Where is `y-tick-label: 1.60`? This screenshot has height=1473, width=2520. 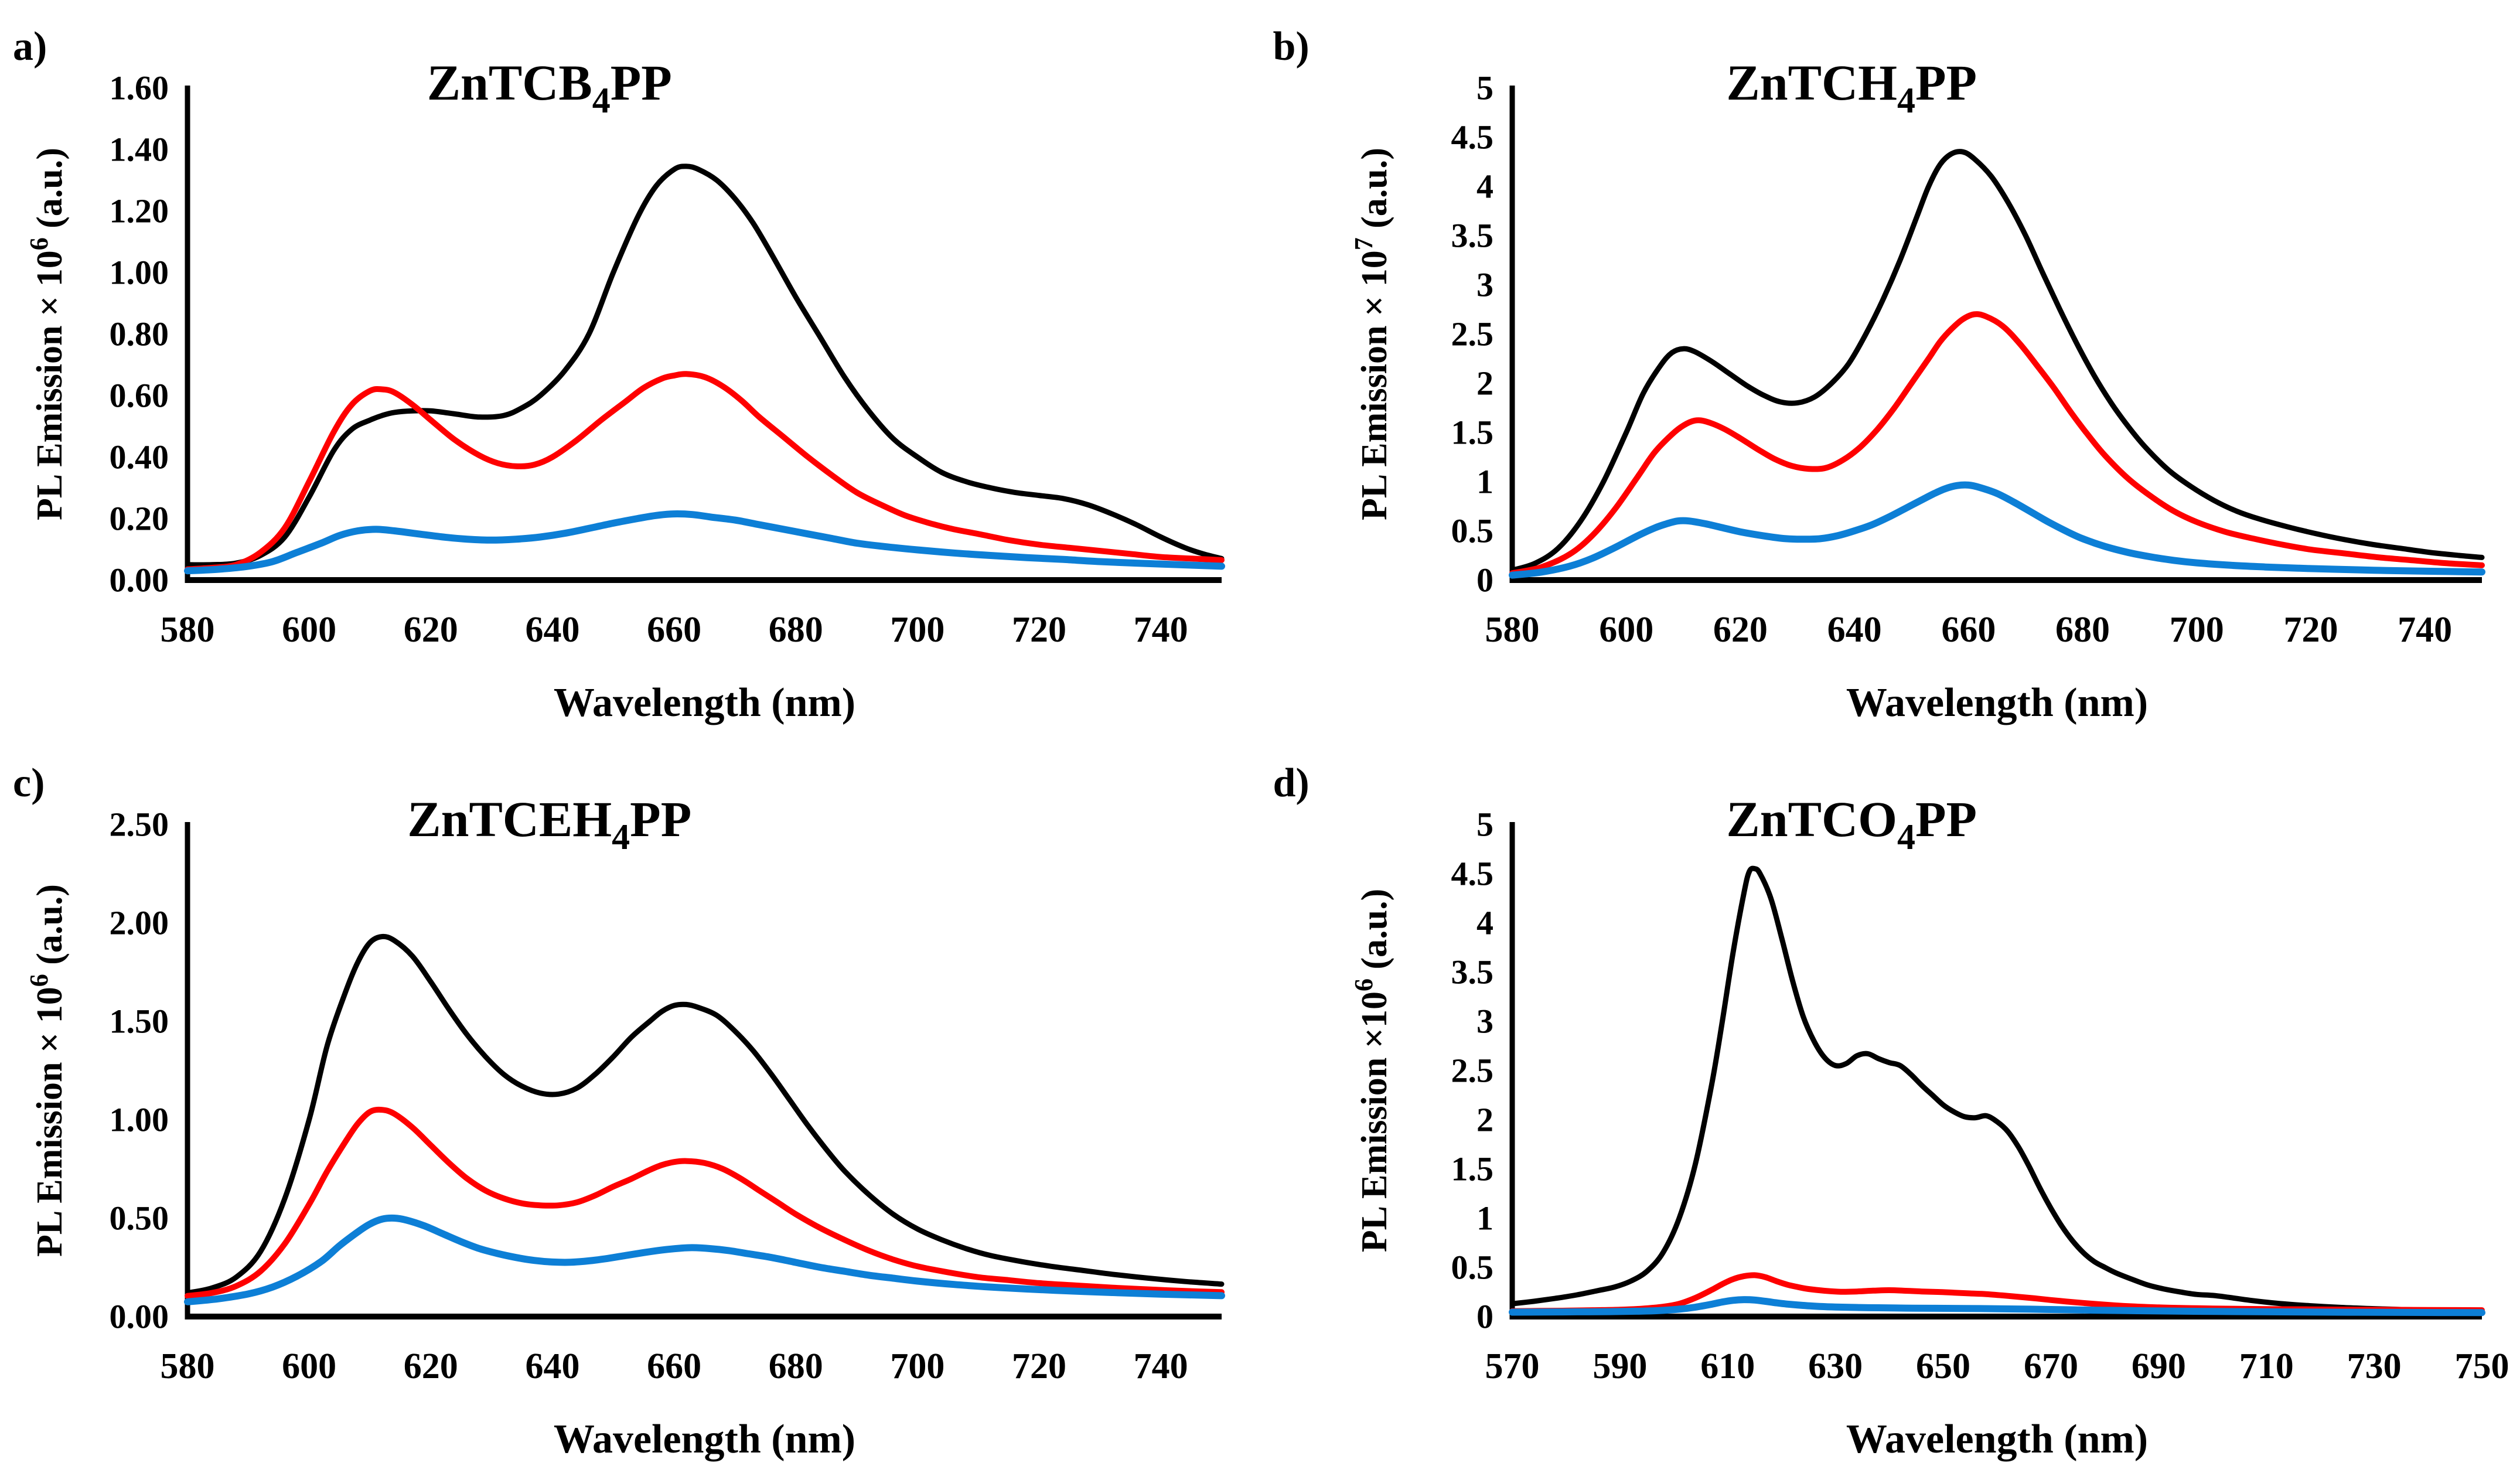
y-tick-label: 1.60 is located at coordinates (139, 88).